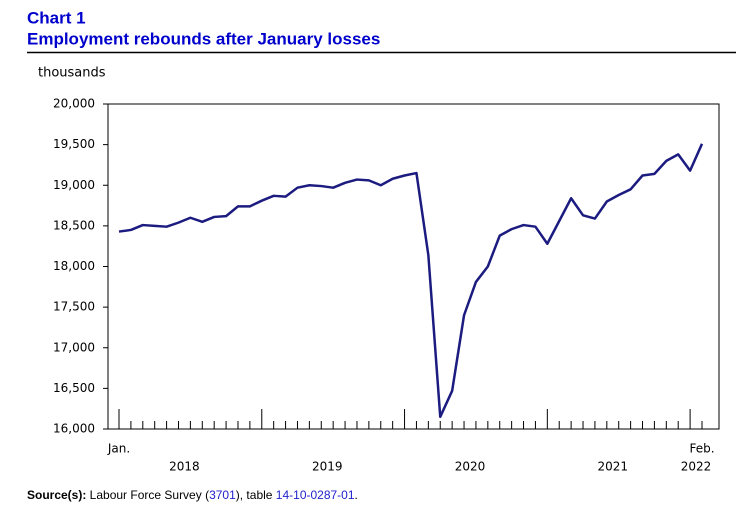 This screenshot has height=509, width=736. I want to click on table-link: 14-10-0287-01, so click(315, 495).